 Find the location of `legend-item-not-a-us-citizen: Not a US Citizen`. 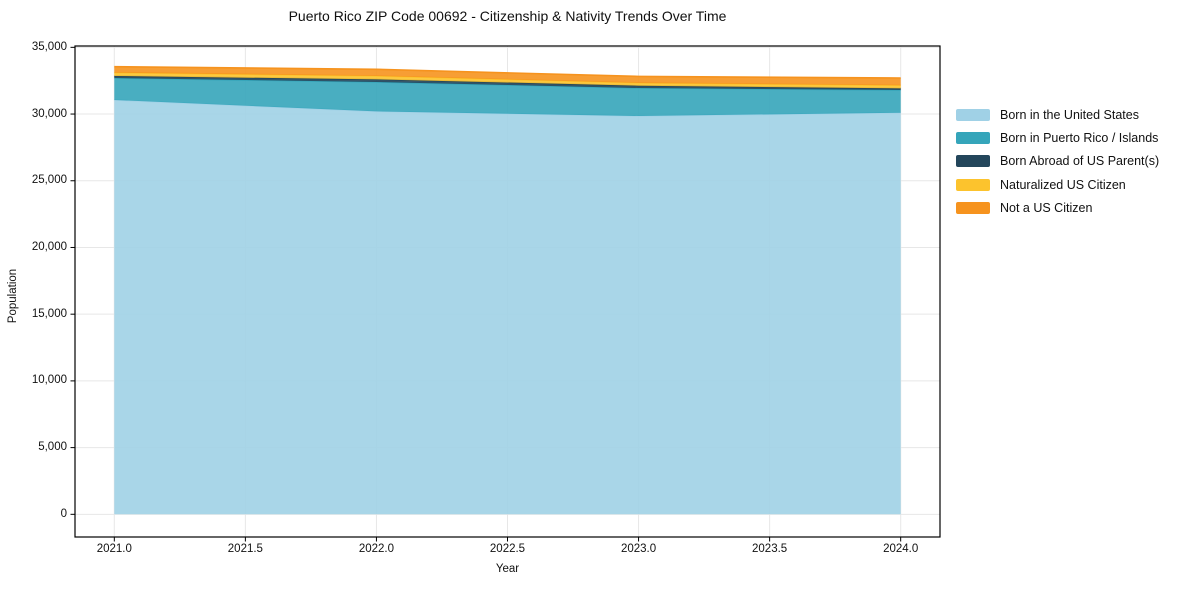

legend-item-not-a-us-citizen: Not a US Citizen is located at coordinates (1057, 208).